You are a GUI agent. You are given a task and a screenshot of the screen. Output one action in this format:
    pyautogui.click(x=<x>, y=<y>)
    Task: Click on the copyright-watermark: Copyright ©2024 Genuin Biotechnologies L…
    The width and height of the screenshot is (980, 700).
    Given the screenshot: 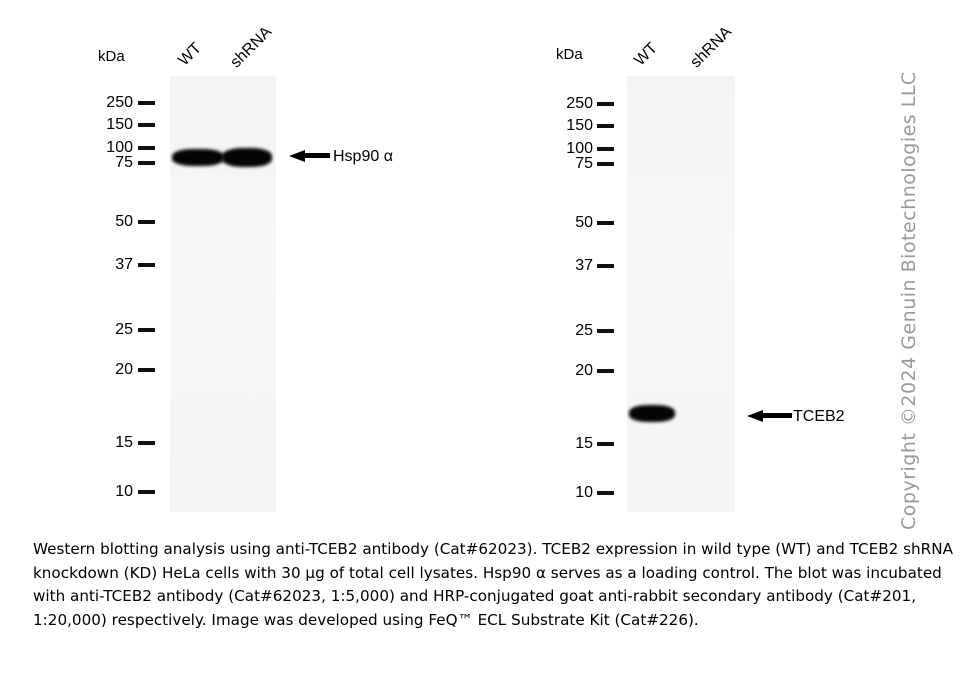 What is the action you would take?
    pyautogui.click(x=909, y=300)
    